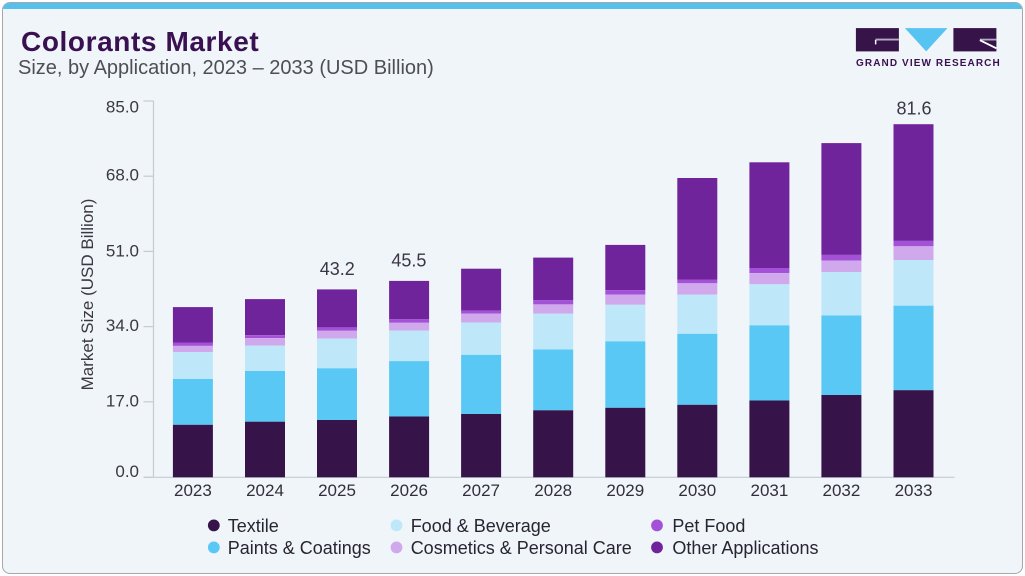  What do you see at coordinates (914, 490) in the screenshot?
I see `svg-text: 2033` at bounding box center [914, 490].